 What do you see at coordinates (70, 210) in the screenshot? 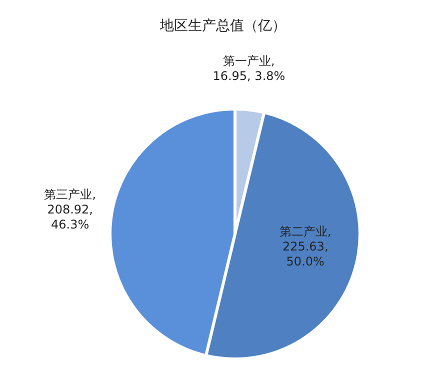
I see `slice-label: 第三产业, 208.92, 46.3%` at bounding box center [70, 210].